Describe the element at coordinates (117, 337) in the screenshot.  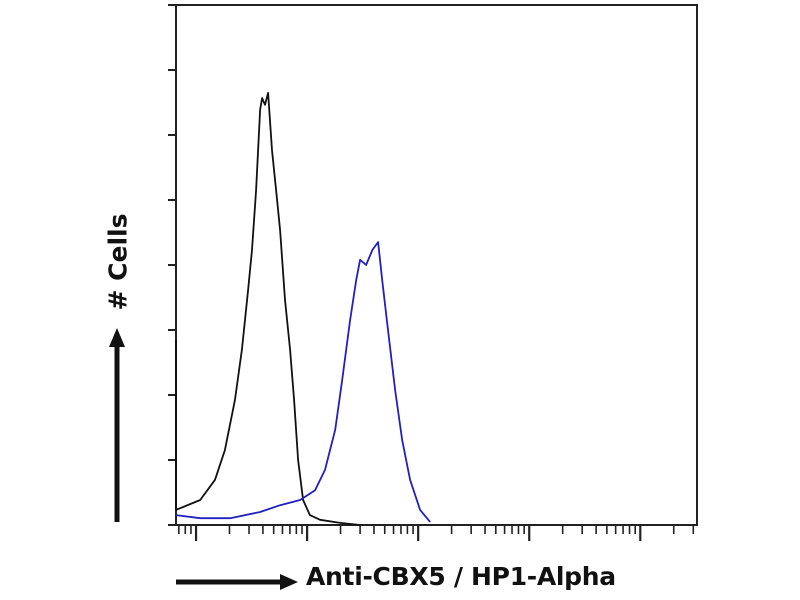
I see `y-axis-arrowhead` at that location.